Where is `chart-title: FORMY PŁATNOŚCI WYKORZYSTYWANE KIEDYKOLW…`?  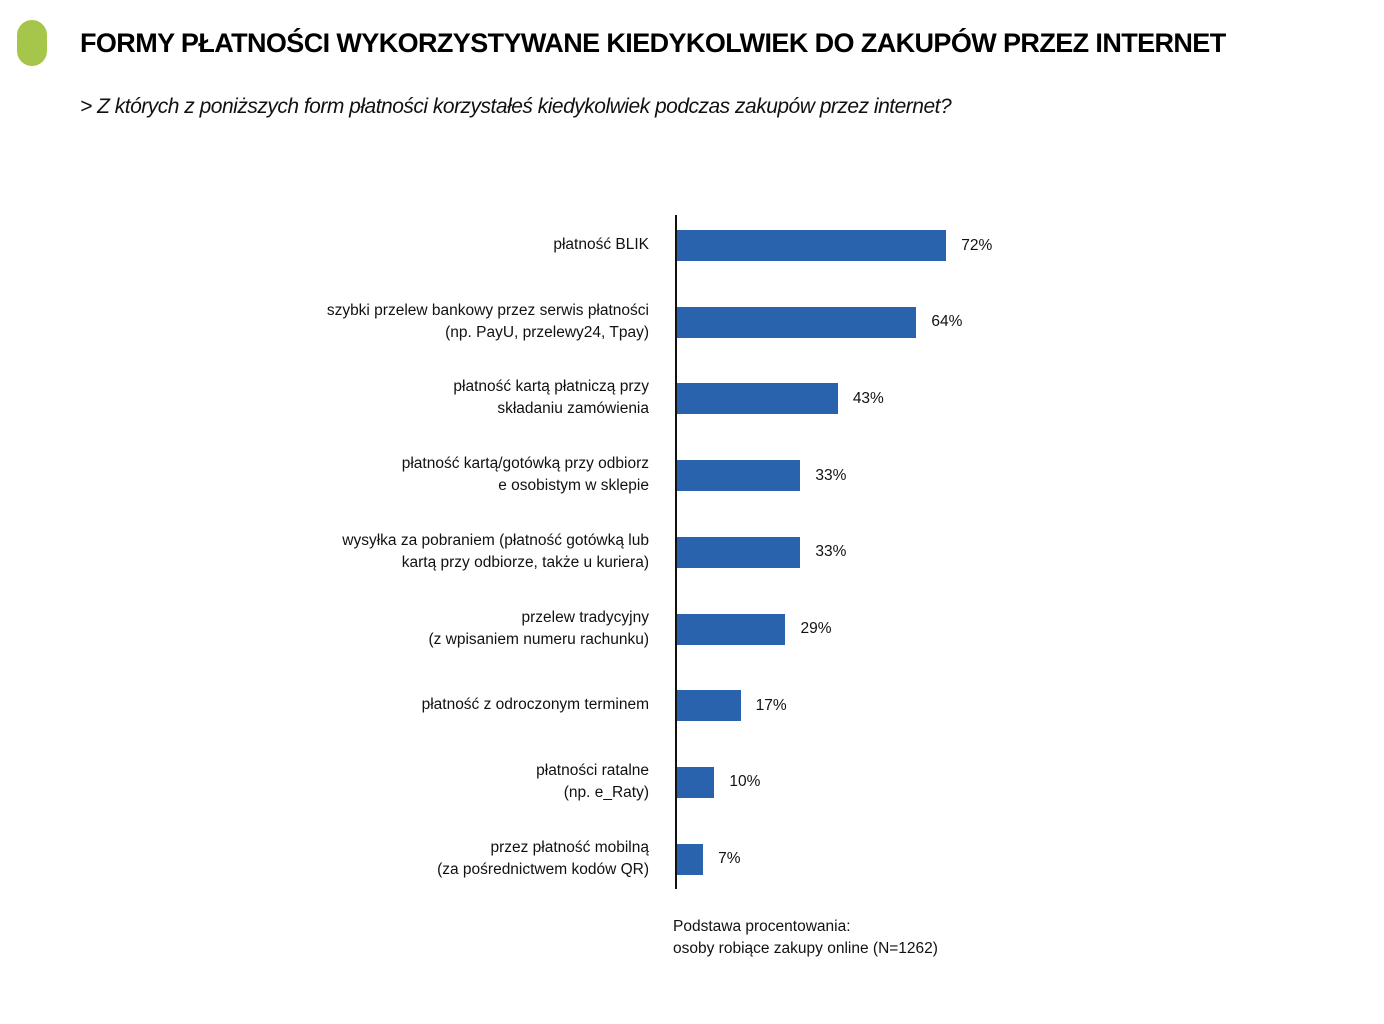
chart-title: FORMY PŁATNOŚCI WYKORZYSTYWANE KIEDYKOLW… is located at coordinates (653, 43).